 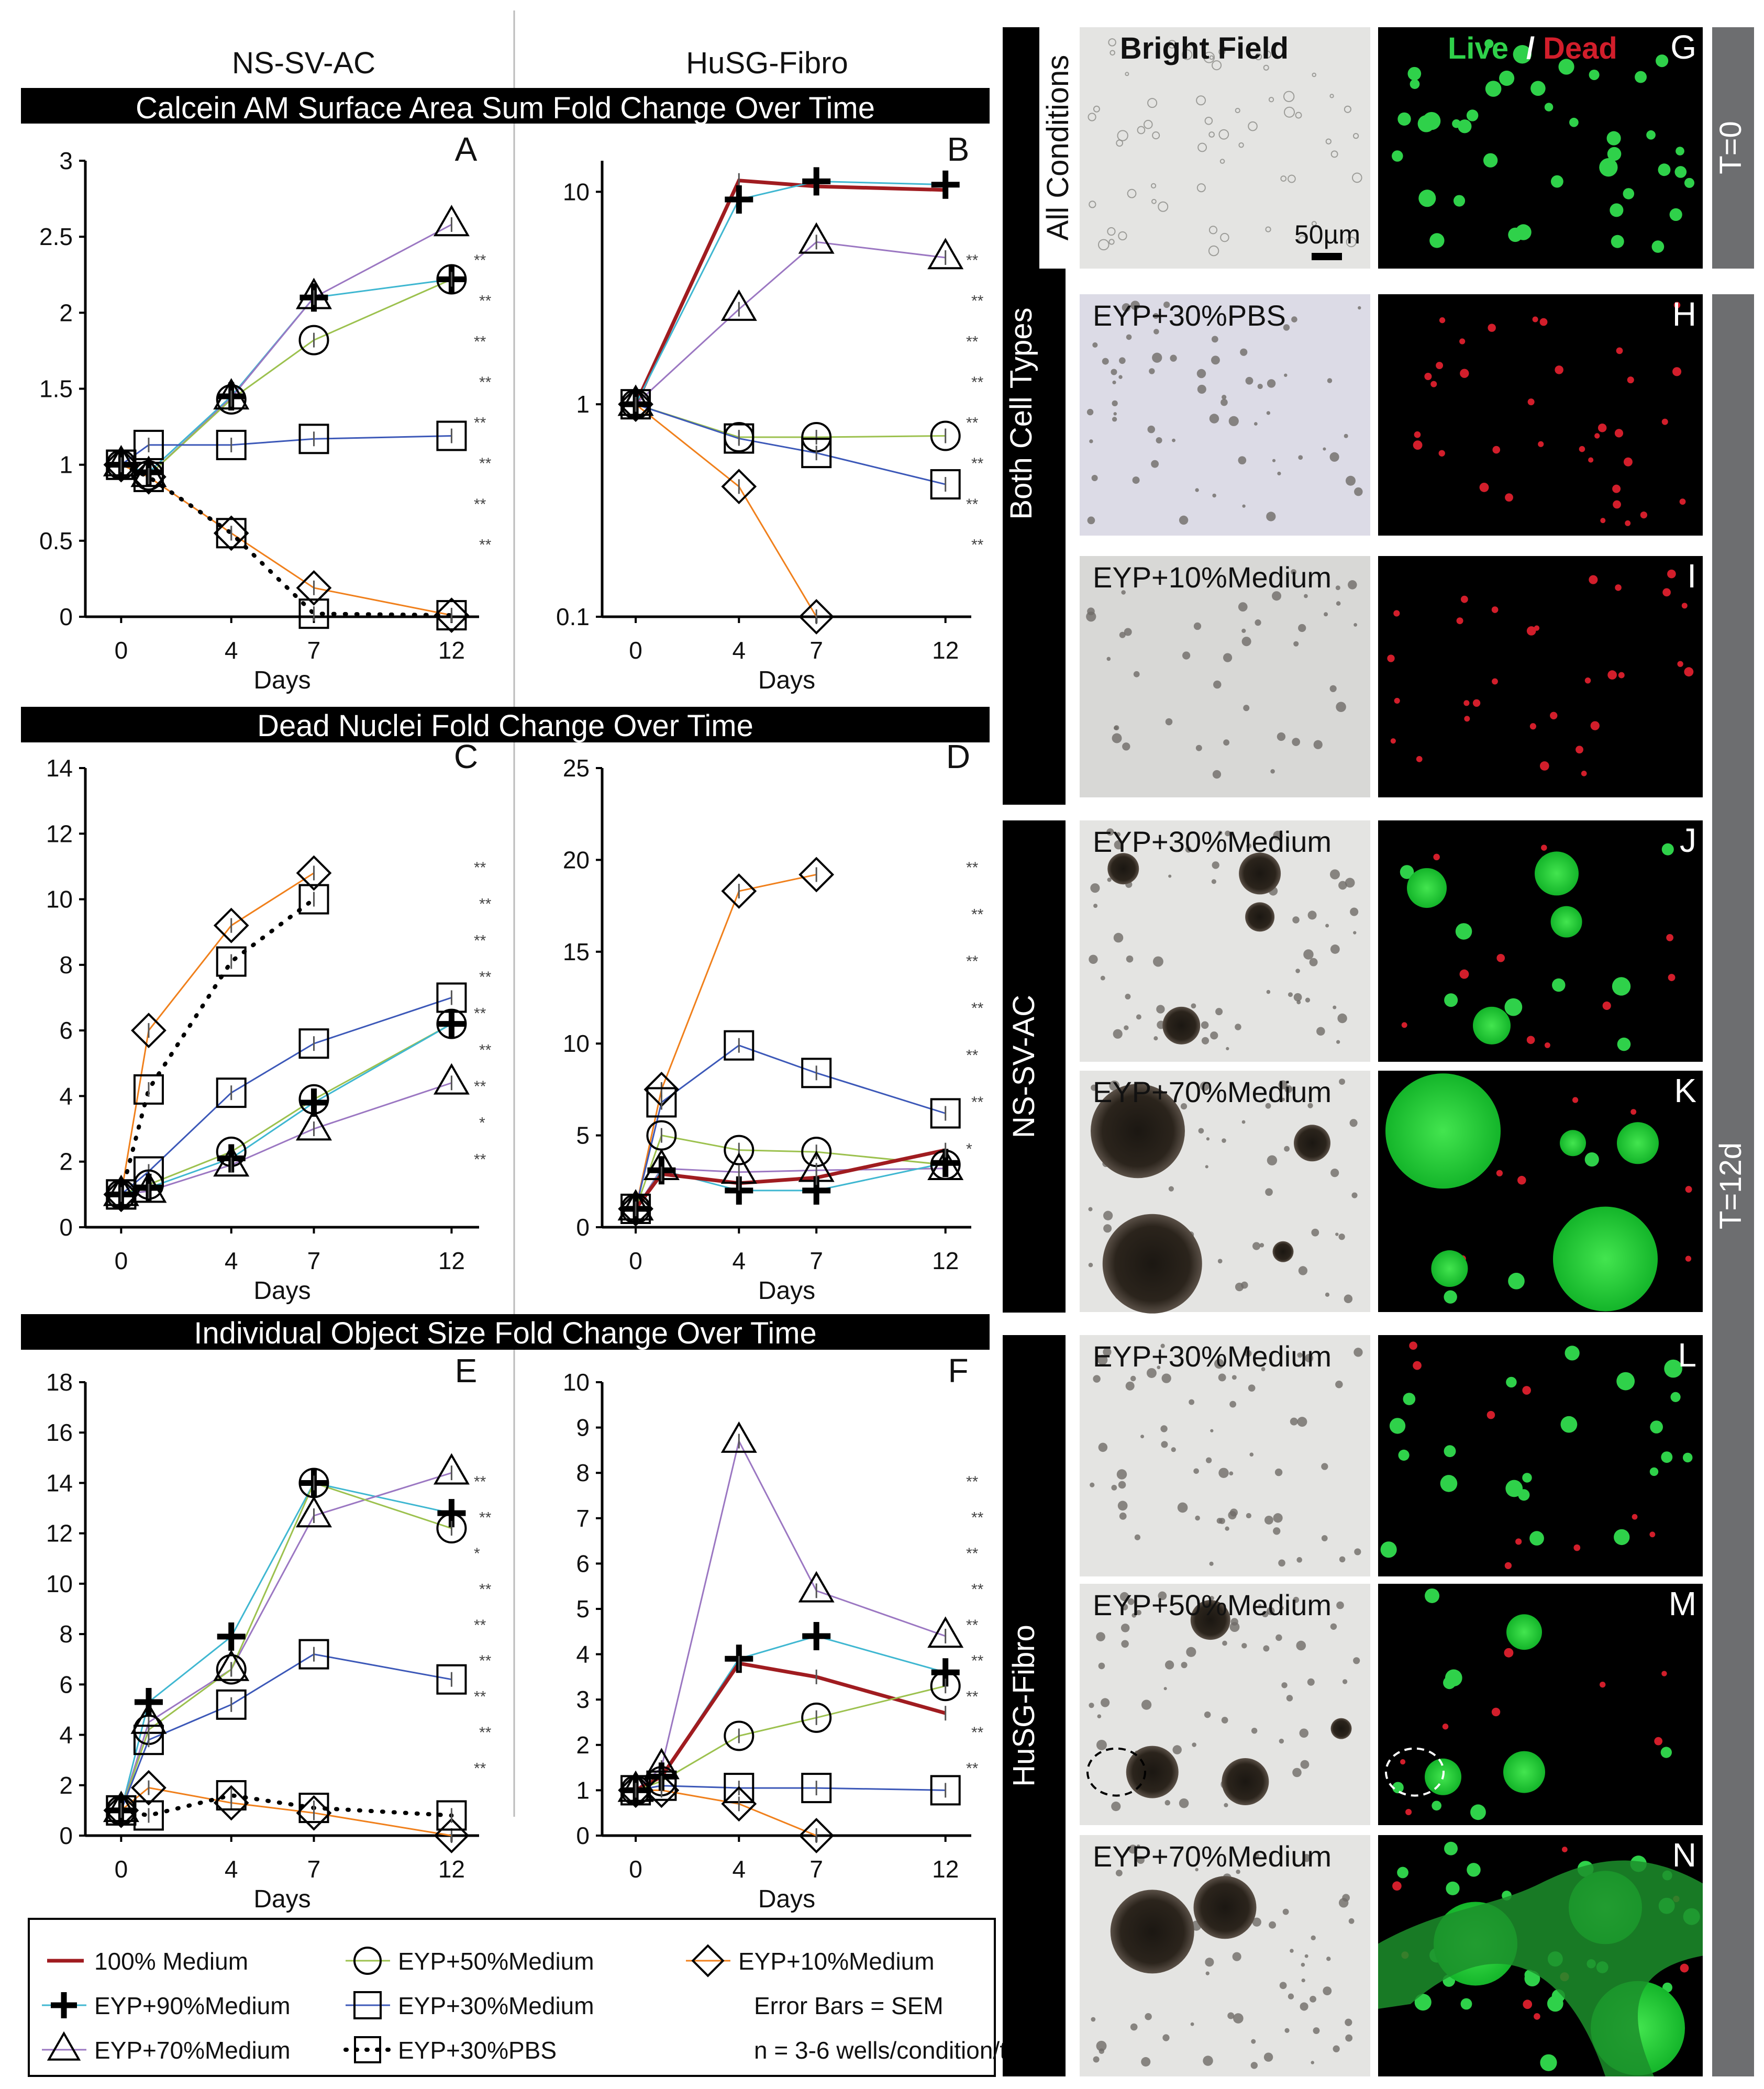 I want to click on micrograph-row: EYP+50%Medium M, so click(x=1392, y=1704).